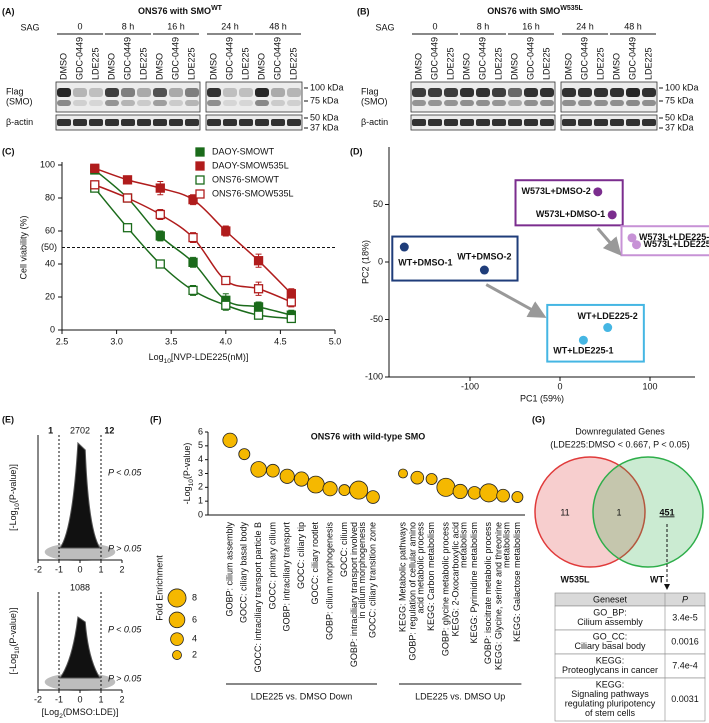 The image size is (709, 723). Describe the element at coordinates (630, 699) in the screenshot. I see `table-row` at that location.